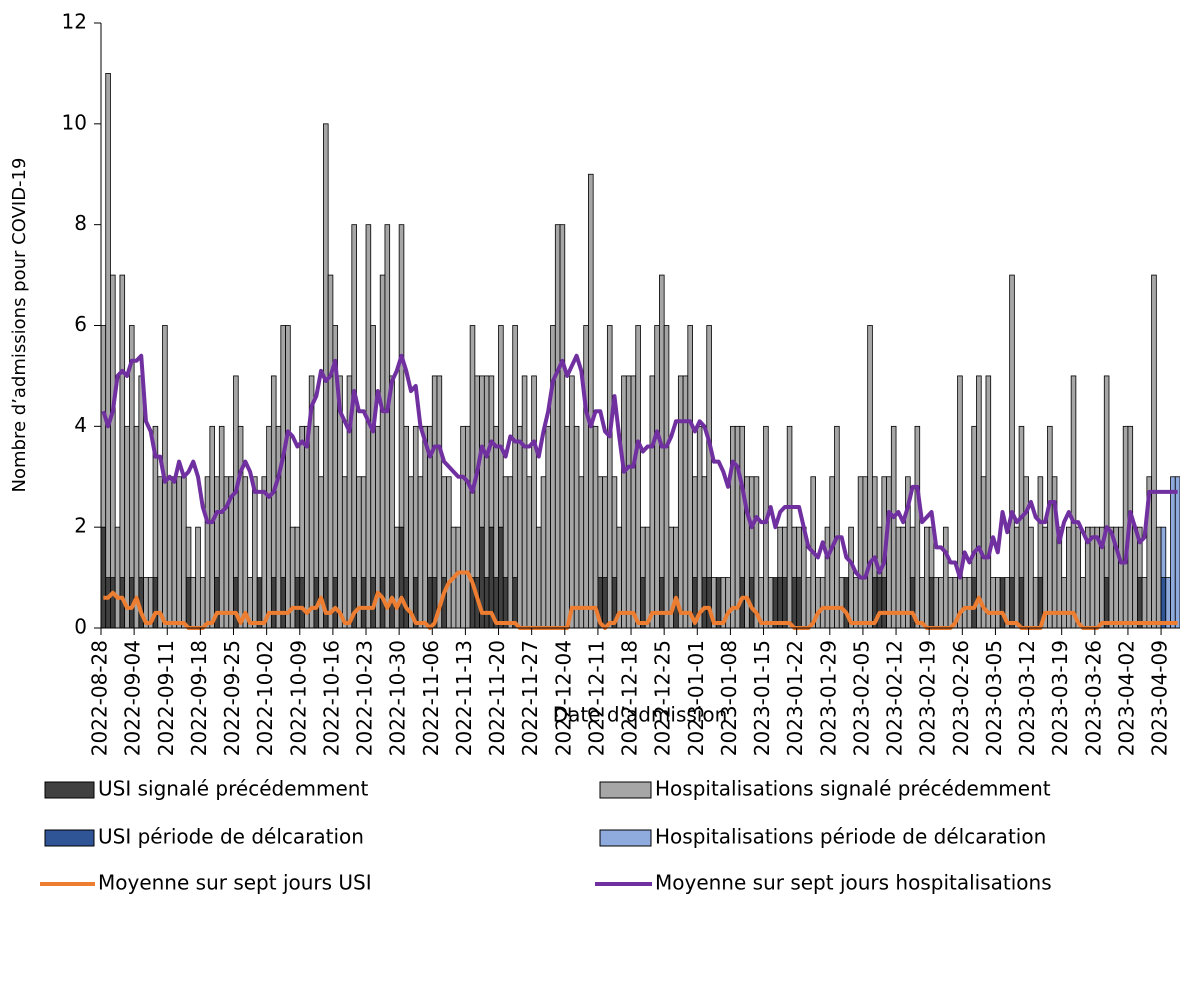 The image size is (1180, 991). I want to click on x-tick-label: 2022-12-18, so click(630, 698).